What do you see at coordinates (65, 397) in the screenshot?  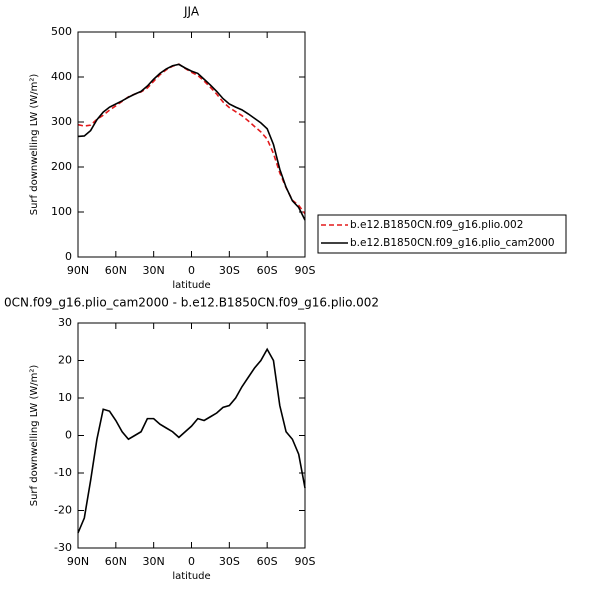 I see `y-tick-label: 10` at bounding box center [65, 397].